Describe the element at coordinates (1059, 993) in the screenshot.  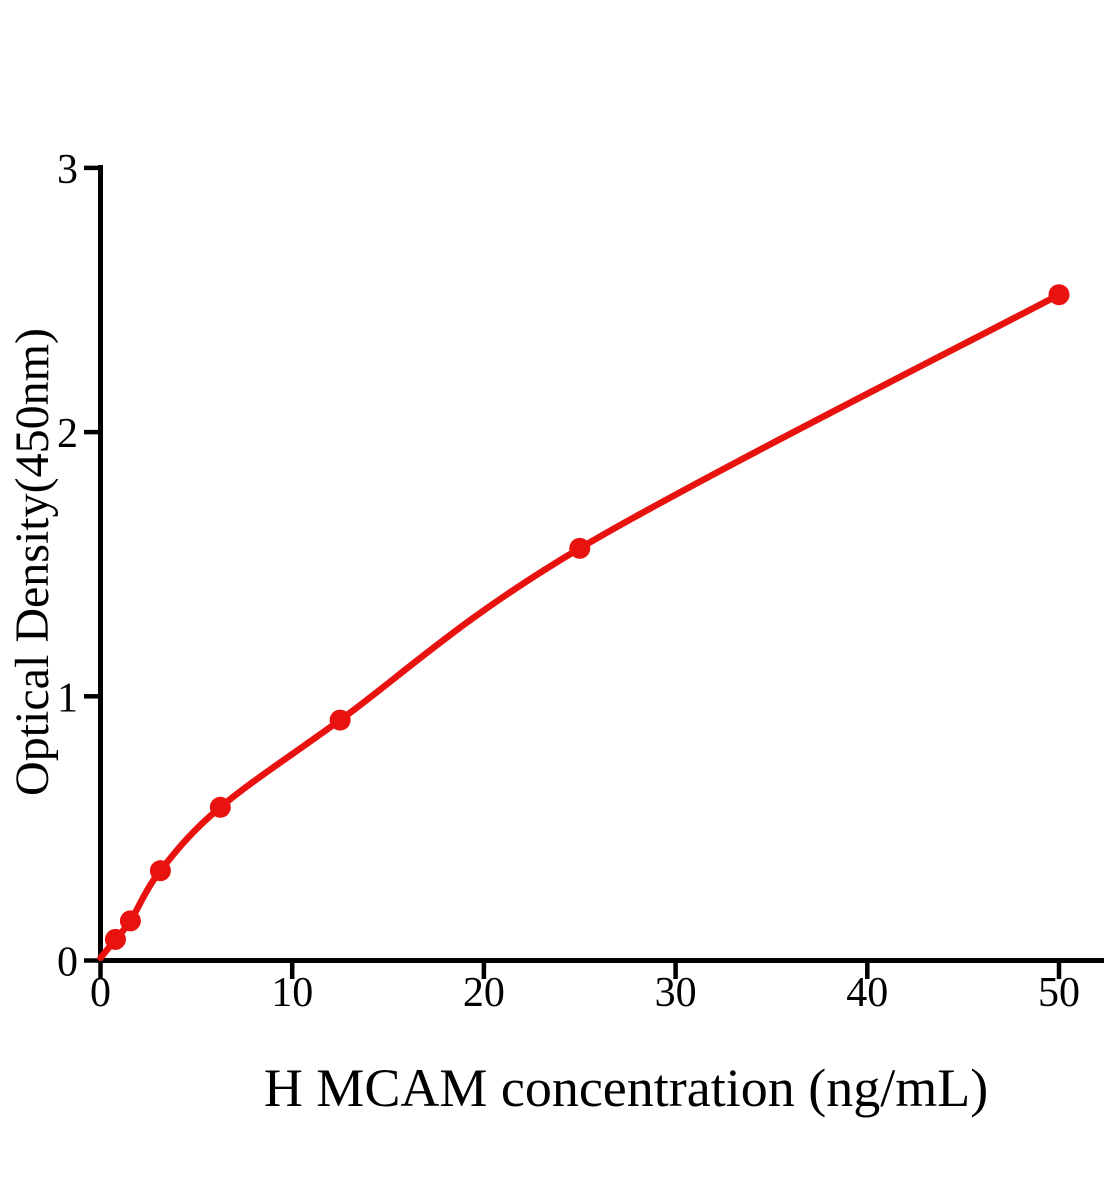
I see `x-tick-label: 50` at that location.